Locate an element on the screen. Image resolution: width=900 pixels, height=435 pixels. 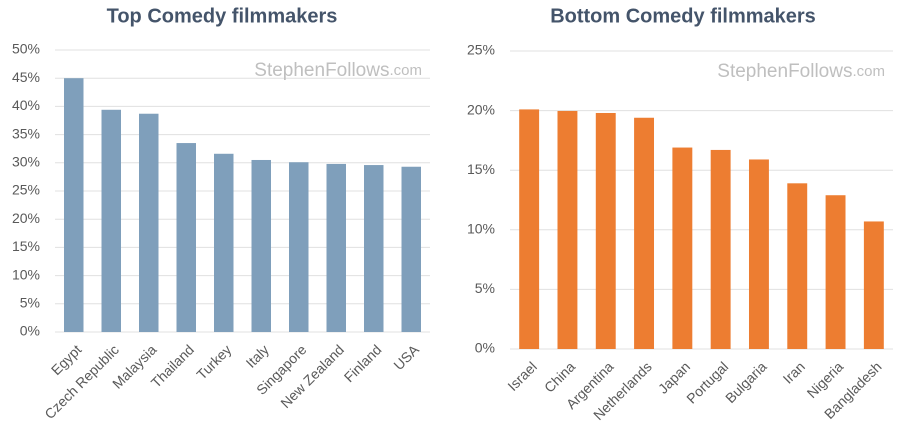
y-tick-label: 35% is located at coordinates (26, 133).